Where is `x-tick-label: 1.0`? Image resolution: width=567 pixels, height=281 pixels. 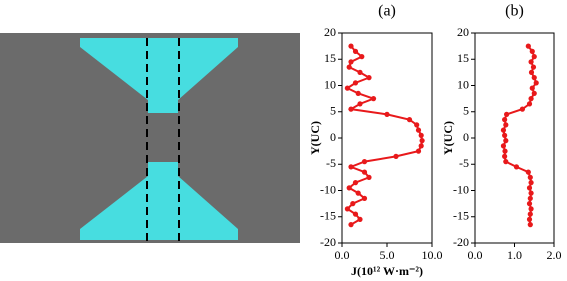
x-tick-label: 1.0 is located at coordinates (514, 255).